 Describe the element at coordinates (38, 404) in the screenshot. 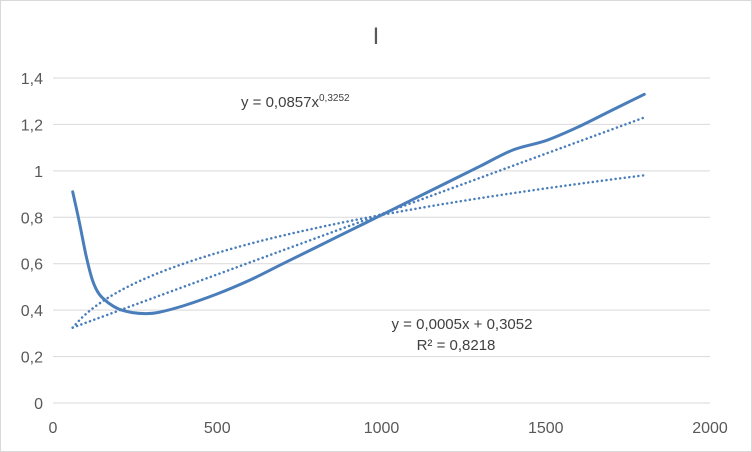

I see `y-tick-label: 0` at that location.